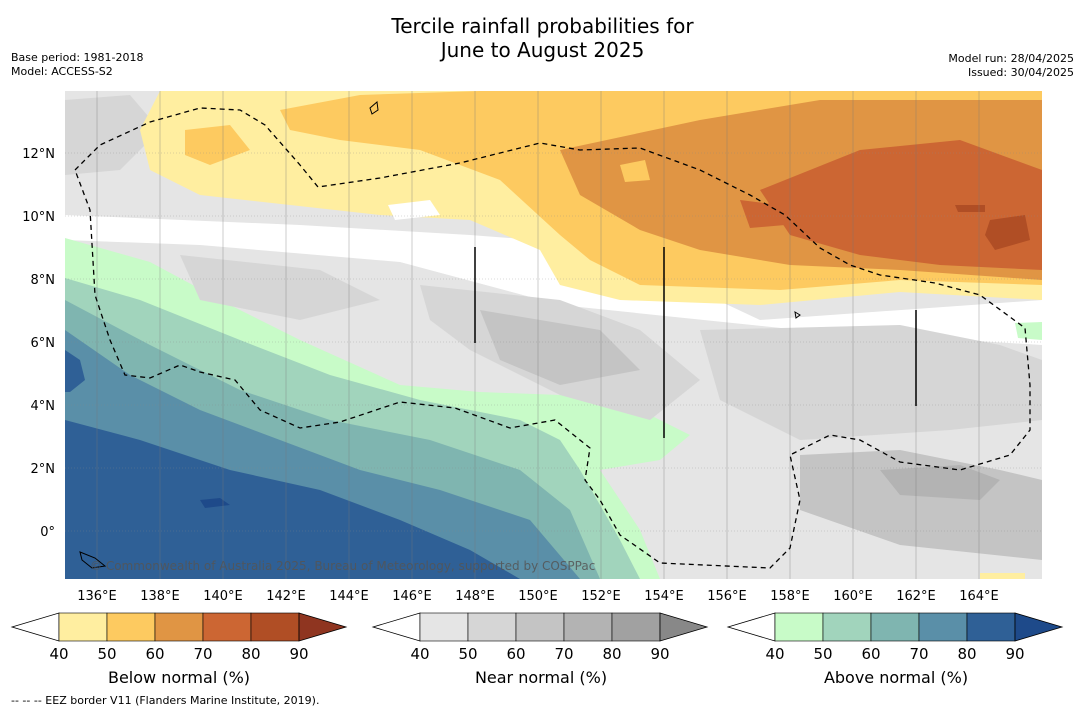  I want to click on lon-label: 142°E, so click(286, 596).